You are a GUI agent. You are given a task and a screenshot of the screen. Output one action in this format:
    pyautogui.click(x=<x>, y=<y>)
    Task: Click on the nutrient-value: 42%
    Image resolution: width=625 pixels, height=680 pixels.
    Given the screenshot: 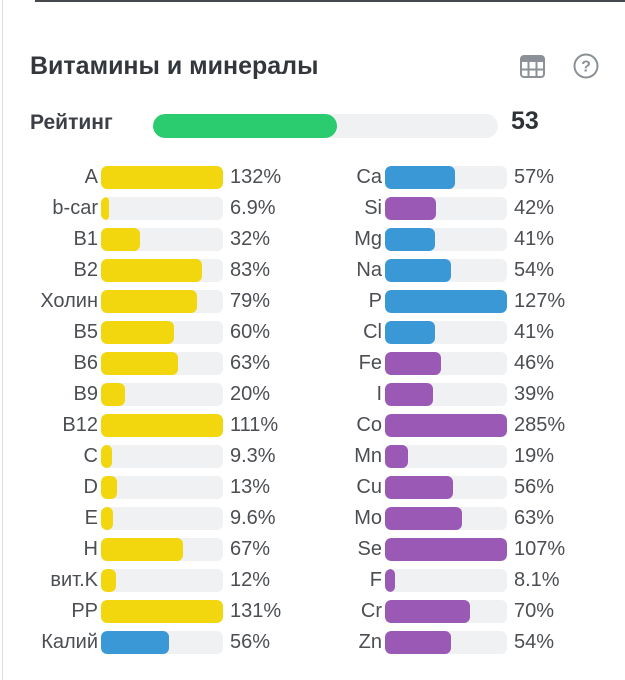 What is the action you would take?
    pyautogui.click(x=534, y=208)
    